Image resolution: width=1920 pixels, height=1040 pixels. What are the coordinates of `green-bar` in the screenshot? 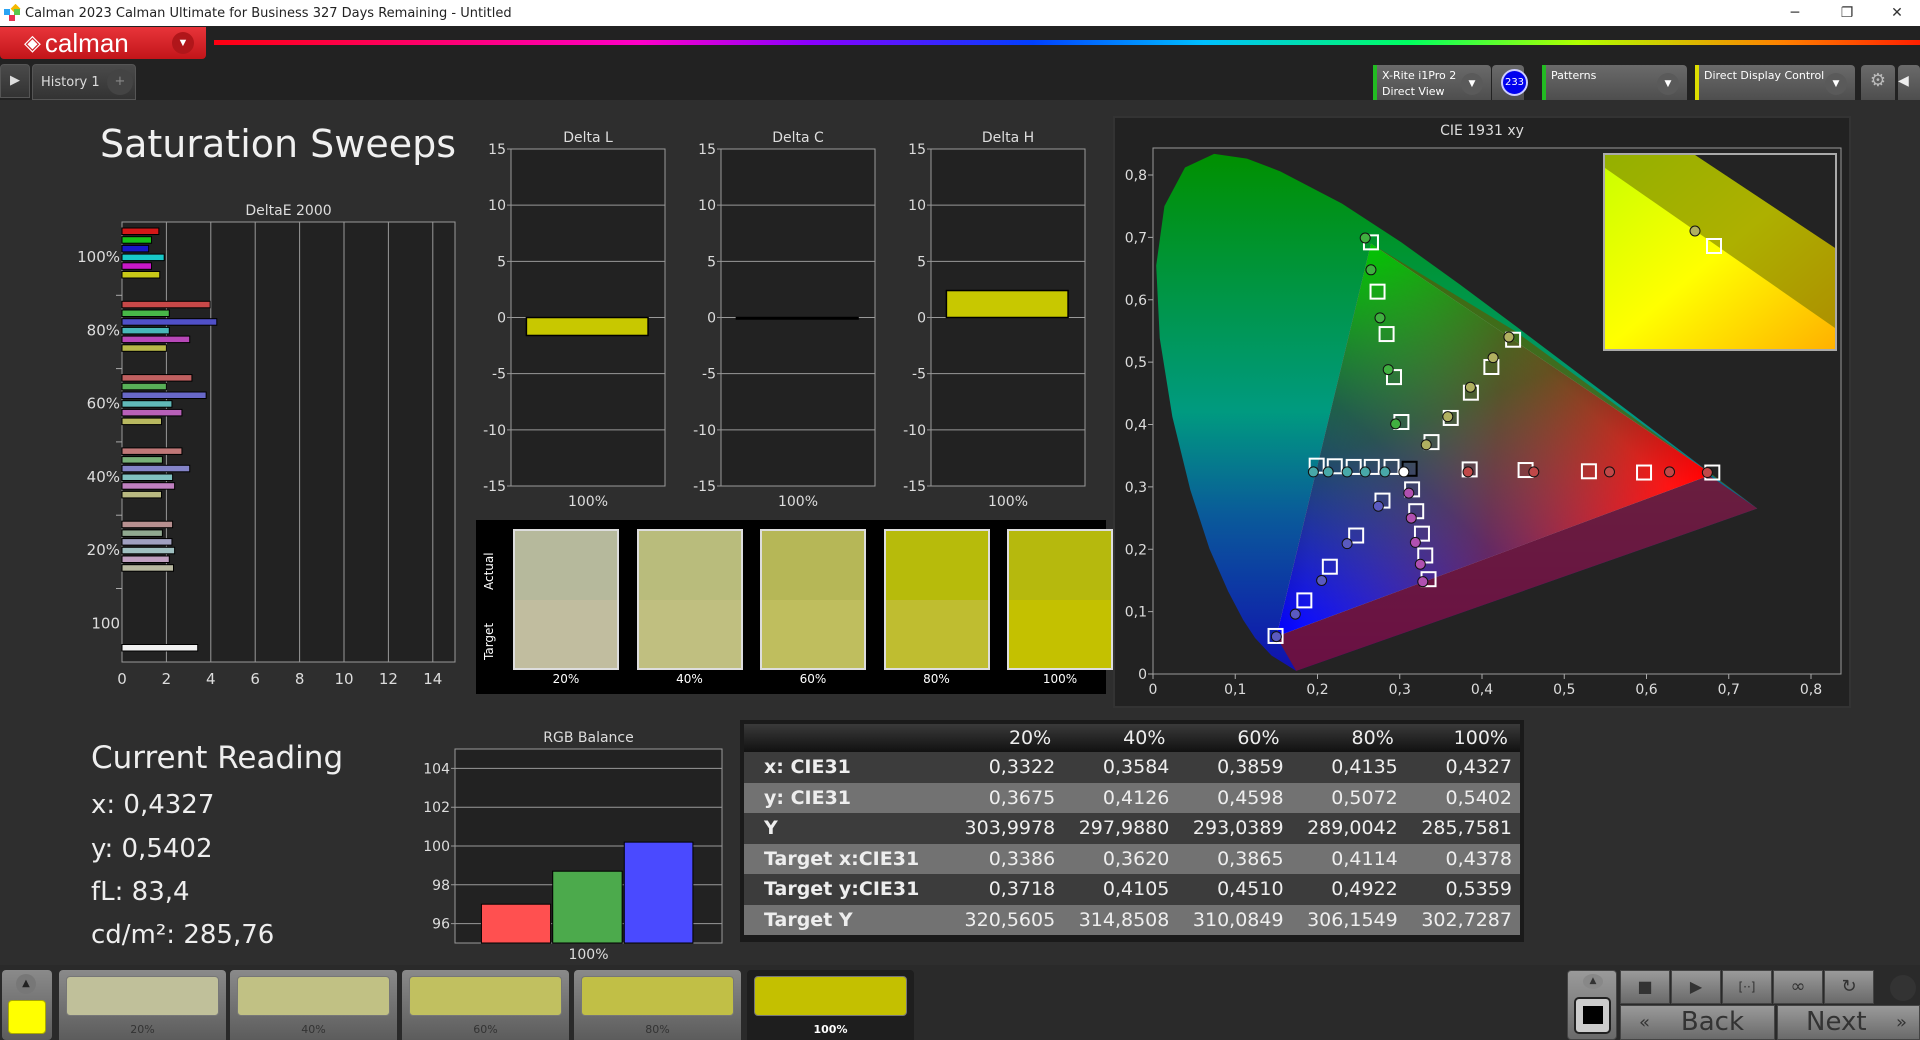 It's located at (587, 907).